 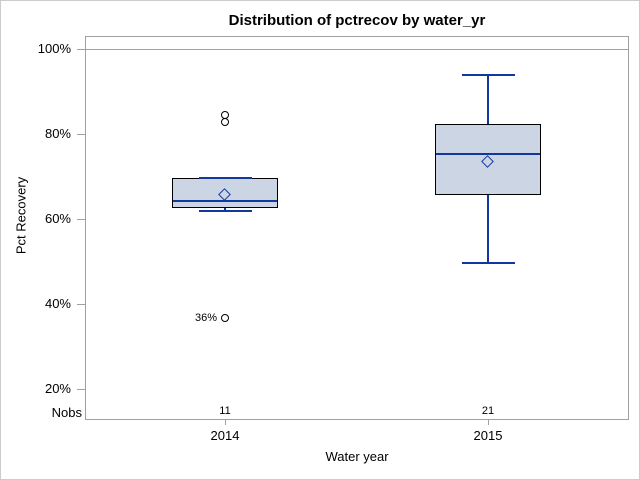 I want to click on x-tick-label: 2014, so click(x=225, y=435).